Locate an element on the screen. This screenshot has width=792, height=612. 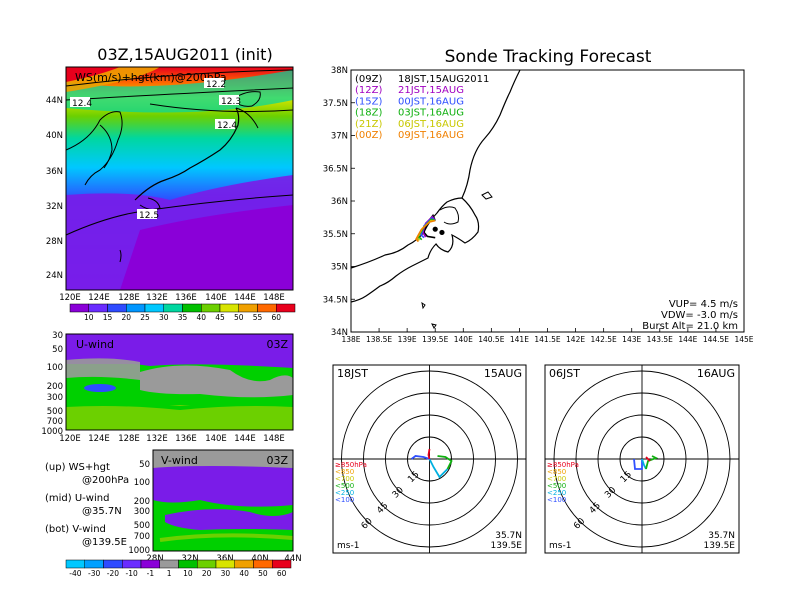
lon-tick: 139E is located at coordinates (407, 339).